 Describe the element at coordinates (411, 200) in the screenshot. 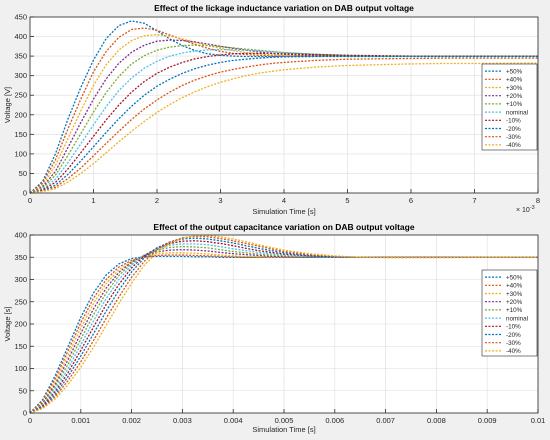

I see `x-tick-label: 6` at that location.